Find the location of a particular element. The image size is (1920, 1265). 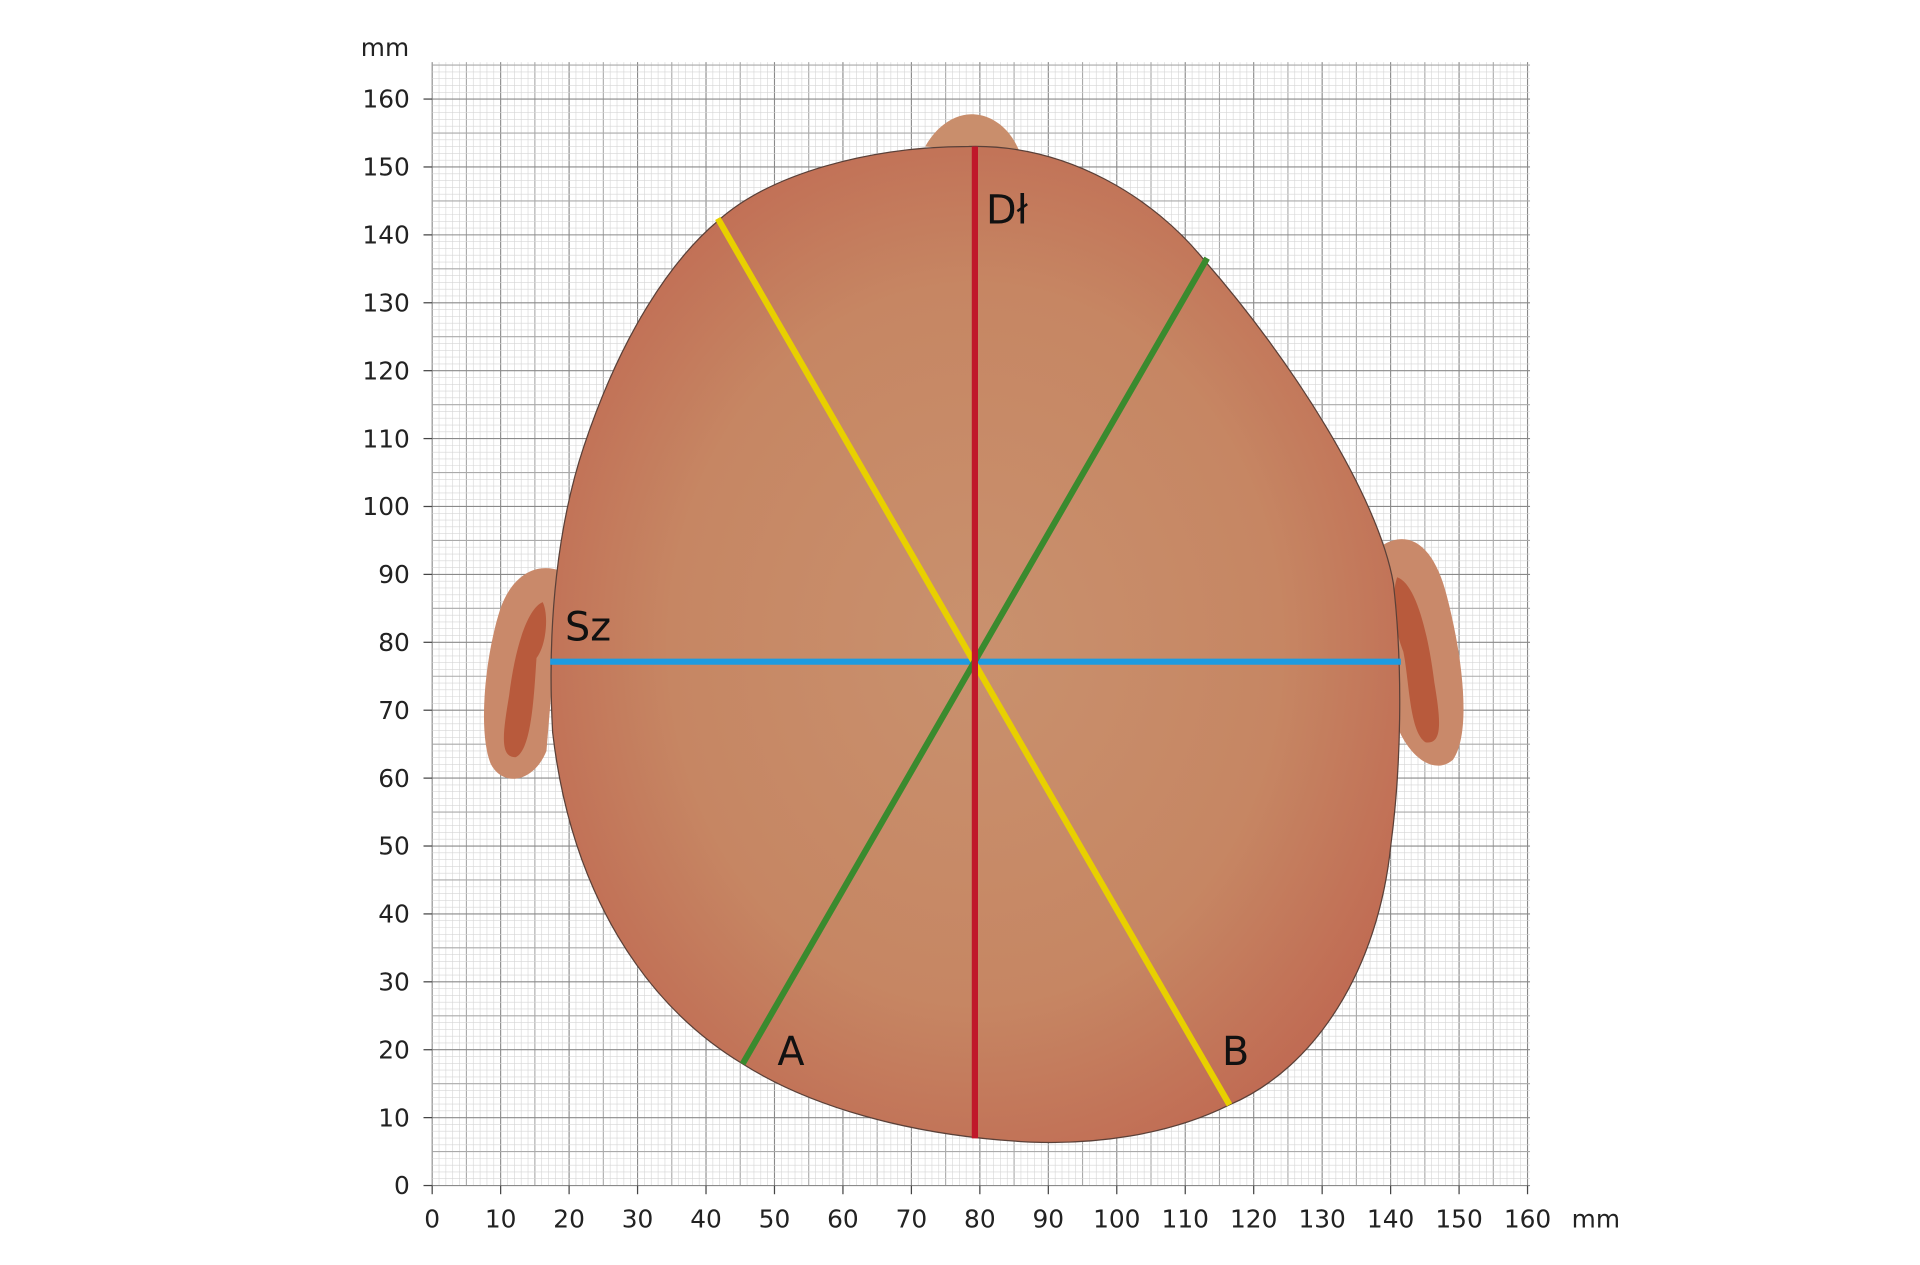

x-tick-label: 90 is located at coordinates (1049, 1219).